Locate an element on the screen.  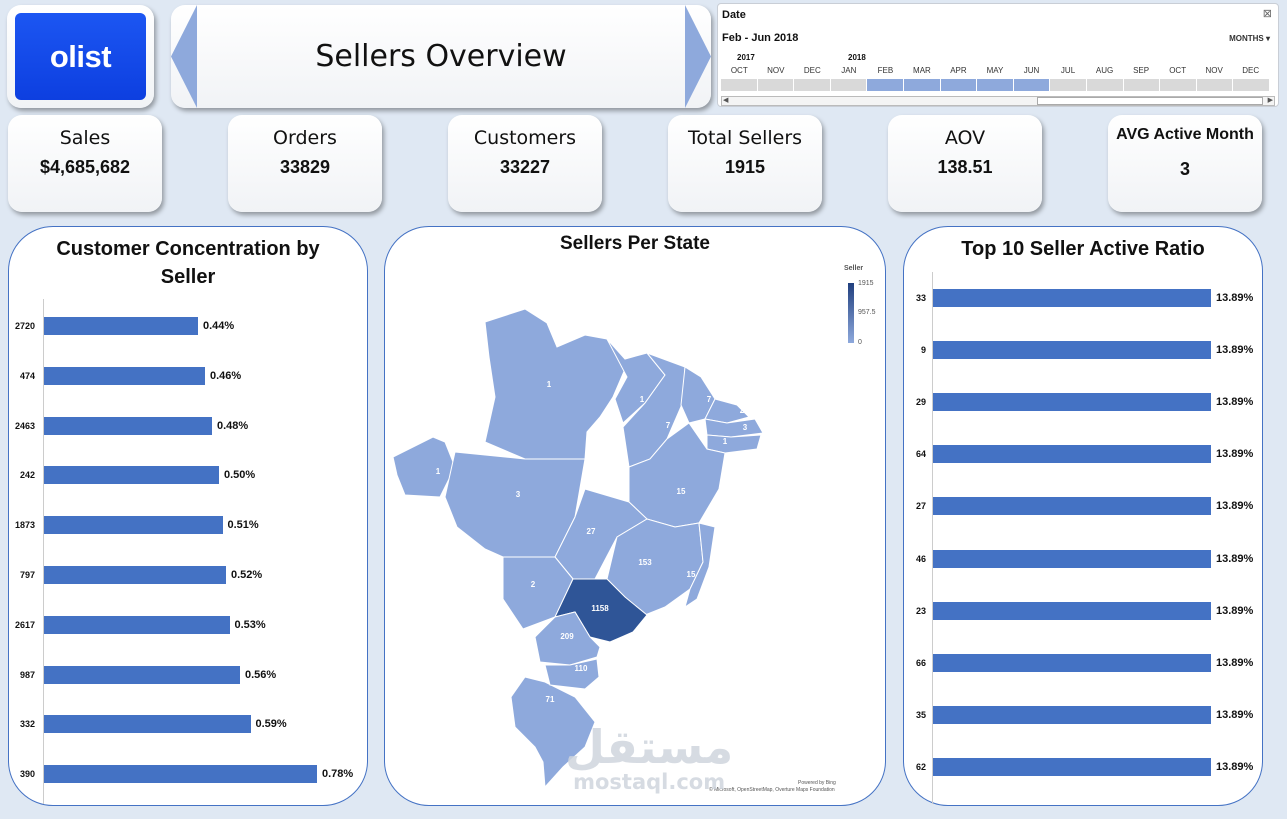
kpi-value: $4,685,682 is located at coordinates (85, 167).